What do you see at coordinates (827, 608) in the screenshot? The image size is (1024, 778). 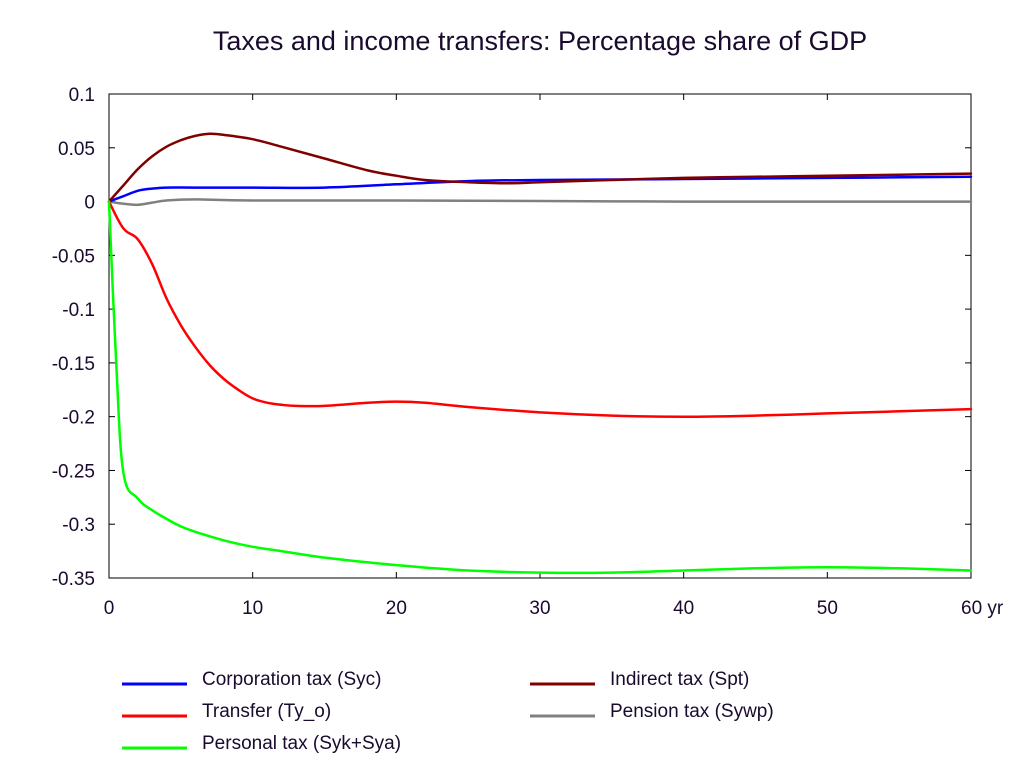 I see `x-tick-label: 50` at bounding box center [827, 608].